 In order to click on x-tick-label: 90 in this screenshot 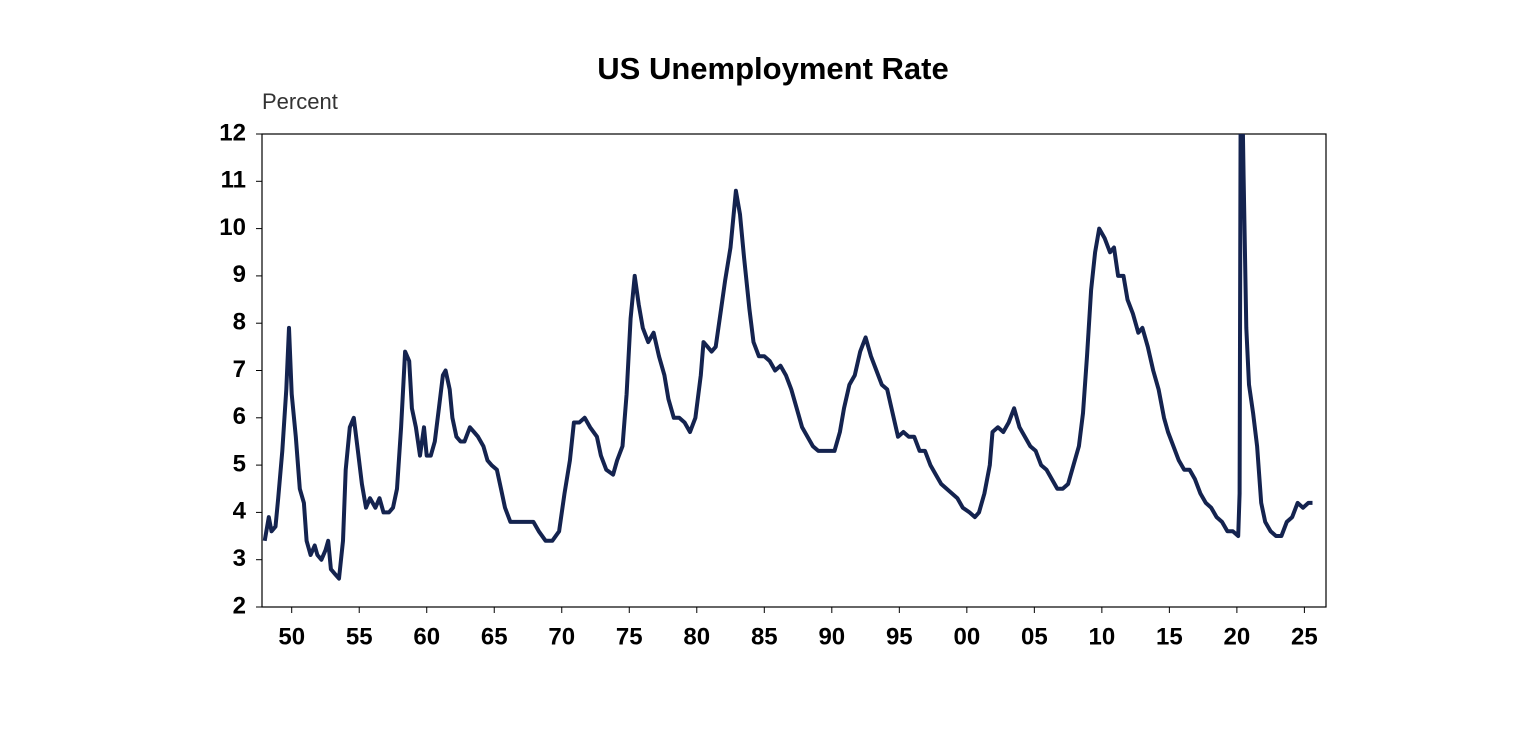, I will do `click(831, 636)`.